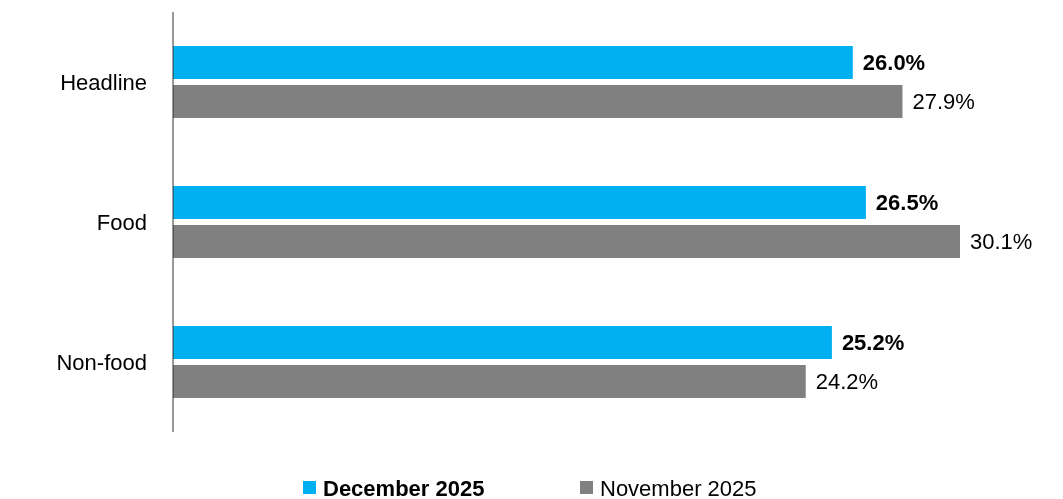 This screenshot has height=499, width=1063. I want to click on legend-label: November 2025, so click(678, 487).